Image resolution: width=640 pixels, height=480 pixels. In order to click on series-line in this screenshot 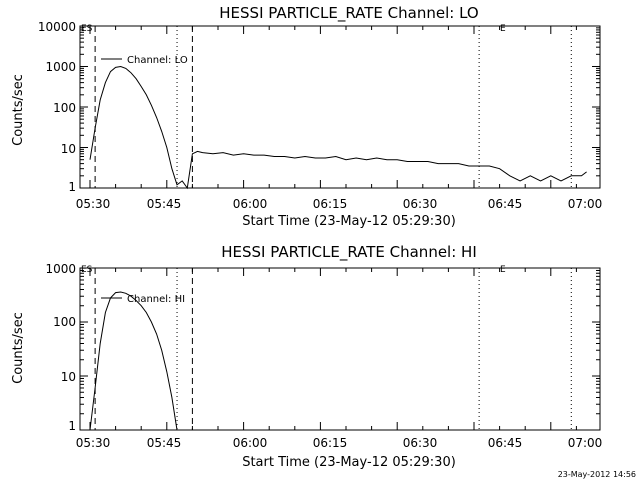, I will do `click(133, 361)`.